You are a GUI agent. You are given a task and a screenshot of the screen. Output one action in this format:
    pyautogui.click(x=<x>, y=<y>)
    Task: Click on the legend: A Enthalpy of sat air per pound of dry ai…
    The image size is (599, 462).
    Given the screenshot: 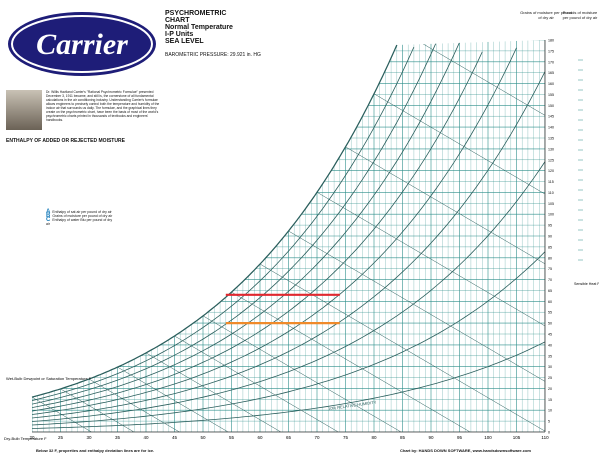 What is the action you would take?
    pyautogui.click(x=81, y=217)
    